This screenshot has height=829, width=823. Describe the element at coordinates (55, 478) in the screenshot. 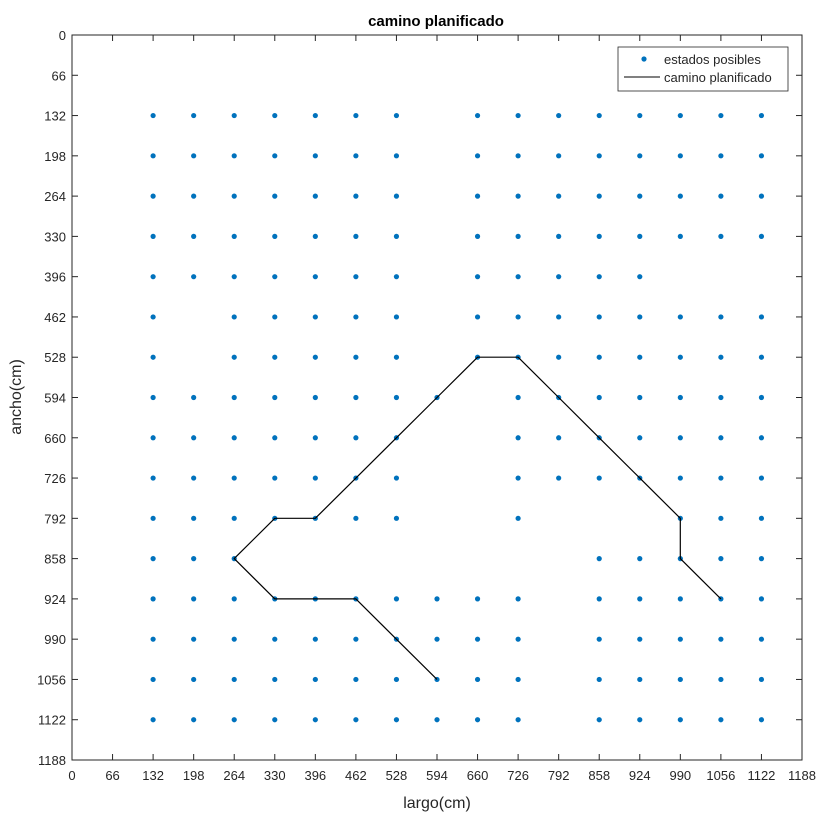

I see `y-tick-label: 726` at that location.